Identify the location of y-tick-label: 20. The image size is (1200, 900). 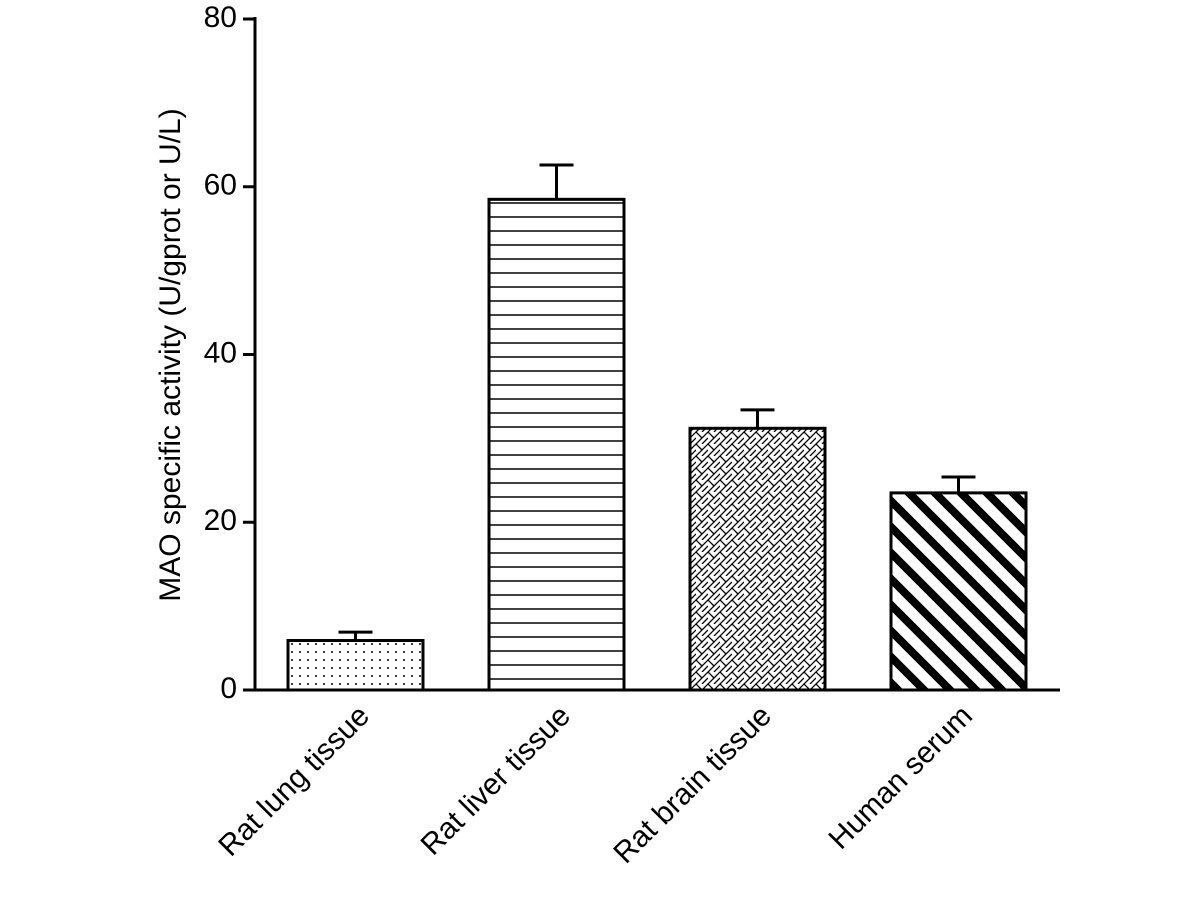
(220, 520).